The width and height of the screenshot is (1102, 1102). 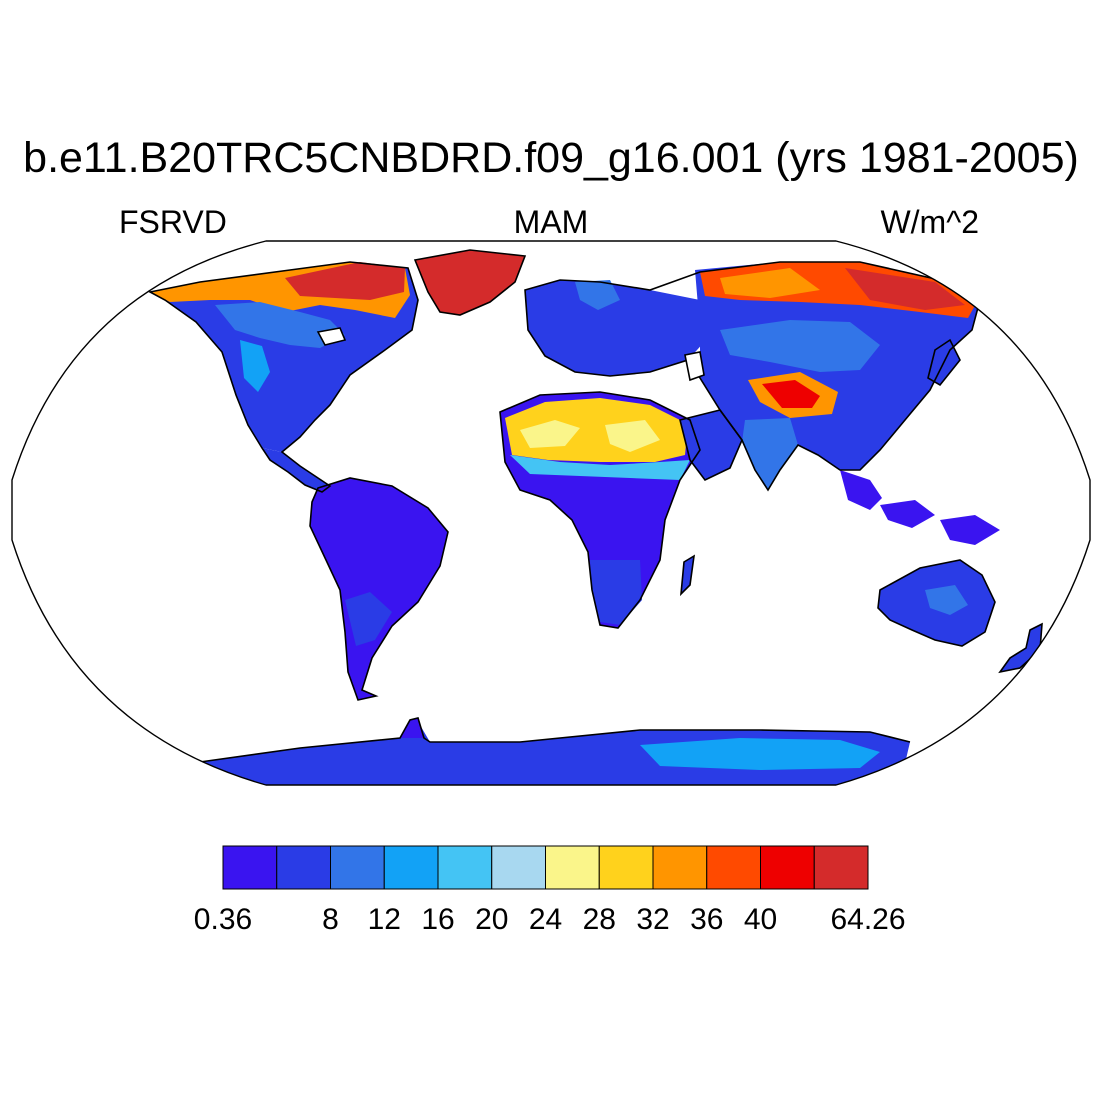 What do you see at coordinates (687, 575) in the screenshot?
I see `madagascar-coastline` at bounding box center [687, 575].